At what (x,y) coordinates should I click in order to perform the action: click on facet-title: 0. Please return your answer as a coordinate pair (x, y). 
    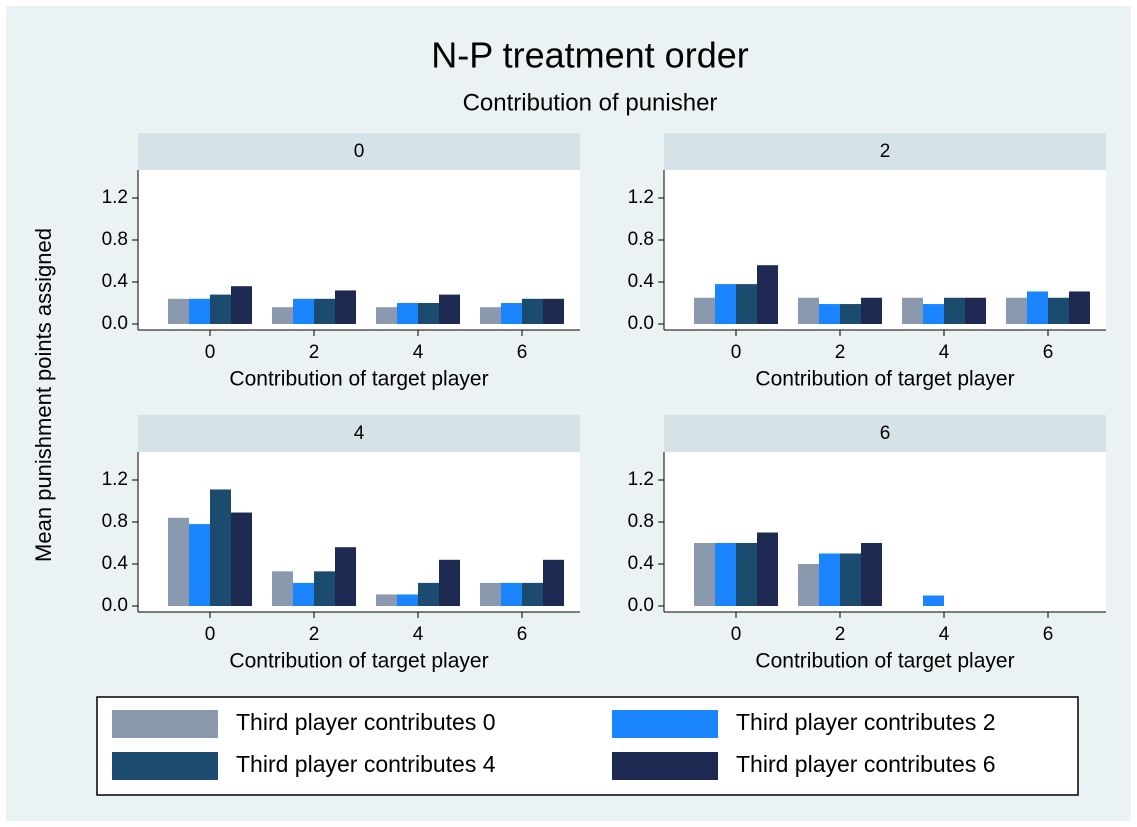
    Looking at the image, I should click on (359, 151).